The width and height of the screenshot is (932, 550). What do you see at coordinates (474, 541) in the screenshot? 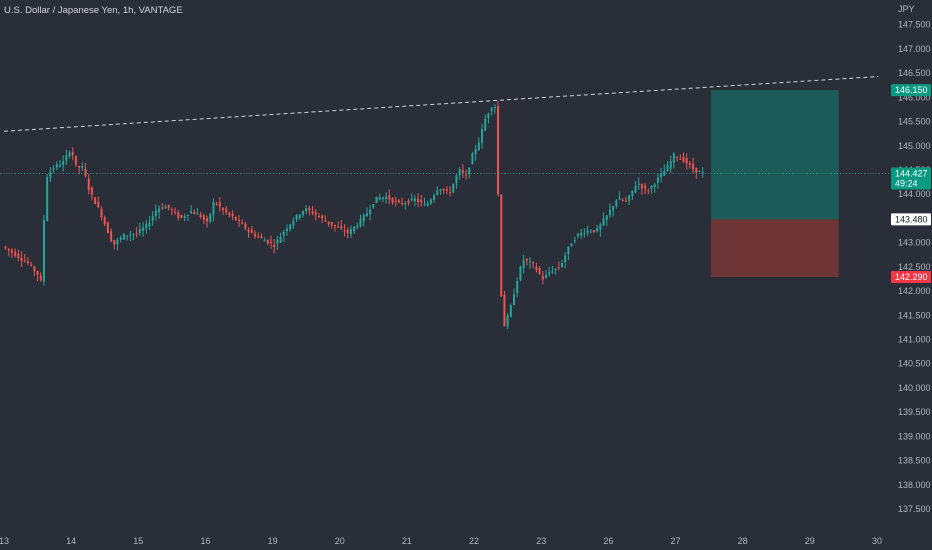
I see `time-tick-label: 22` at bounding box center [474, 541].